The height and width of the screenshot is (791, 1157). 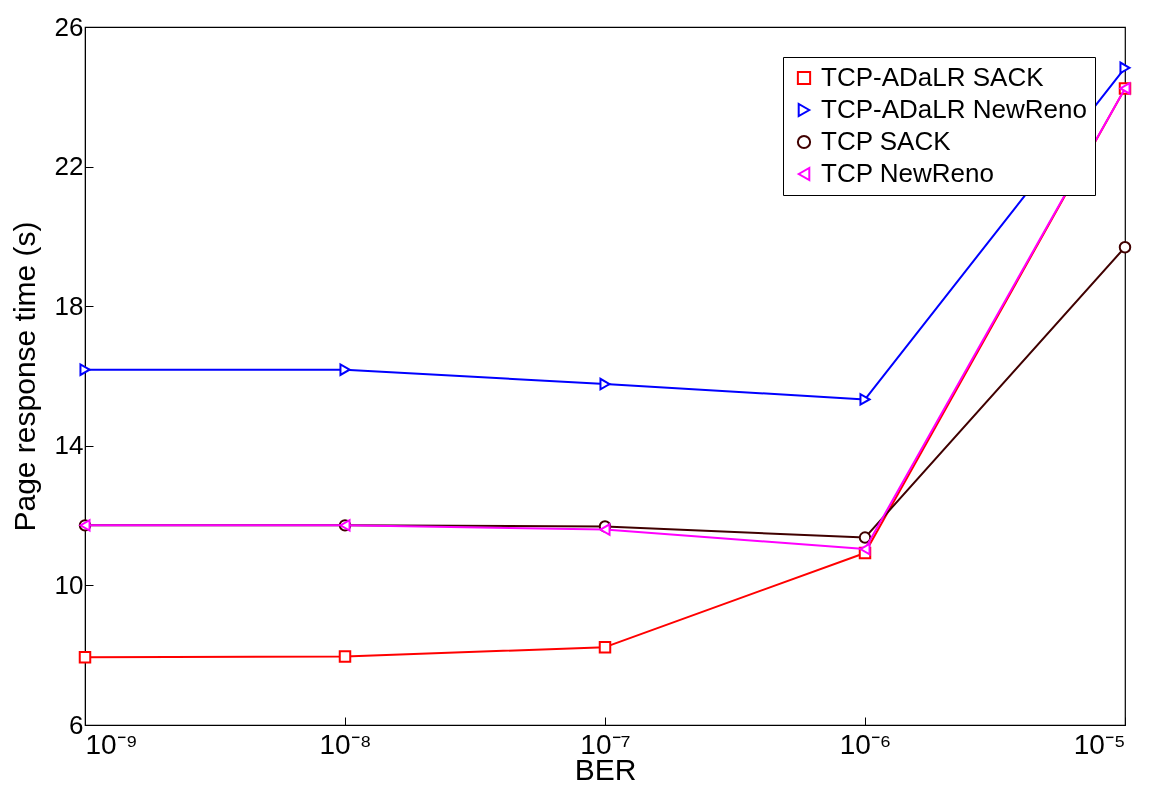 What do you see at coordinates (1099, 744) in the screenshot?
I see `x-tick-label: 10⁻⁵` at bounding box center [1099, 744].